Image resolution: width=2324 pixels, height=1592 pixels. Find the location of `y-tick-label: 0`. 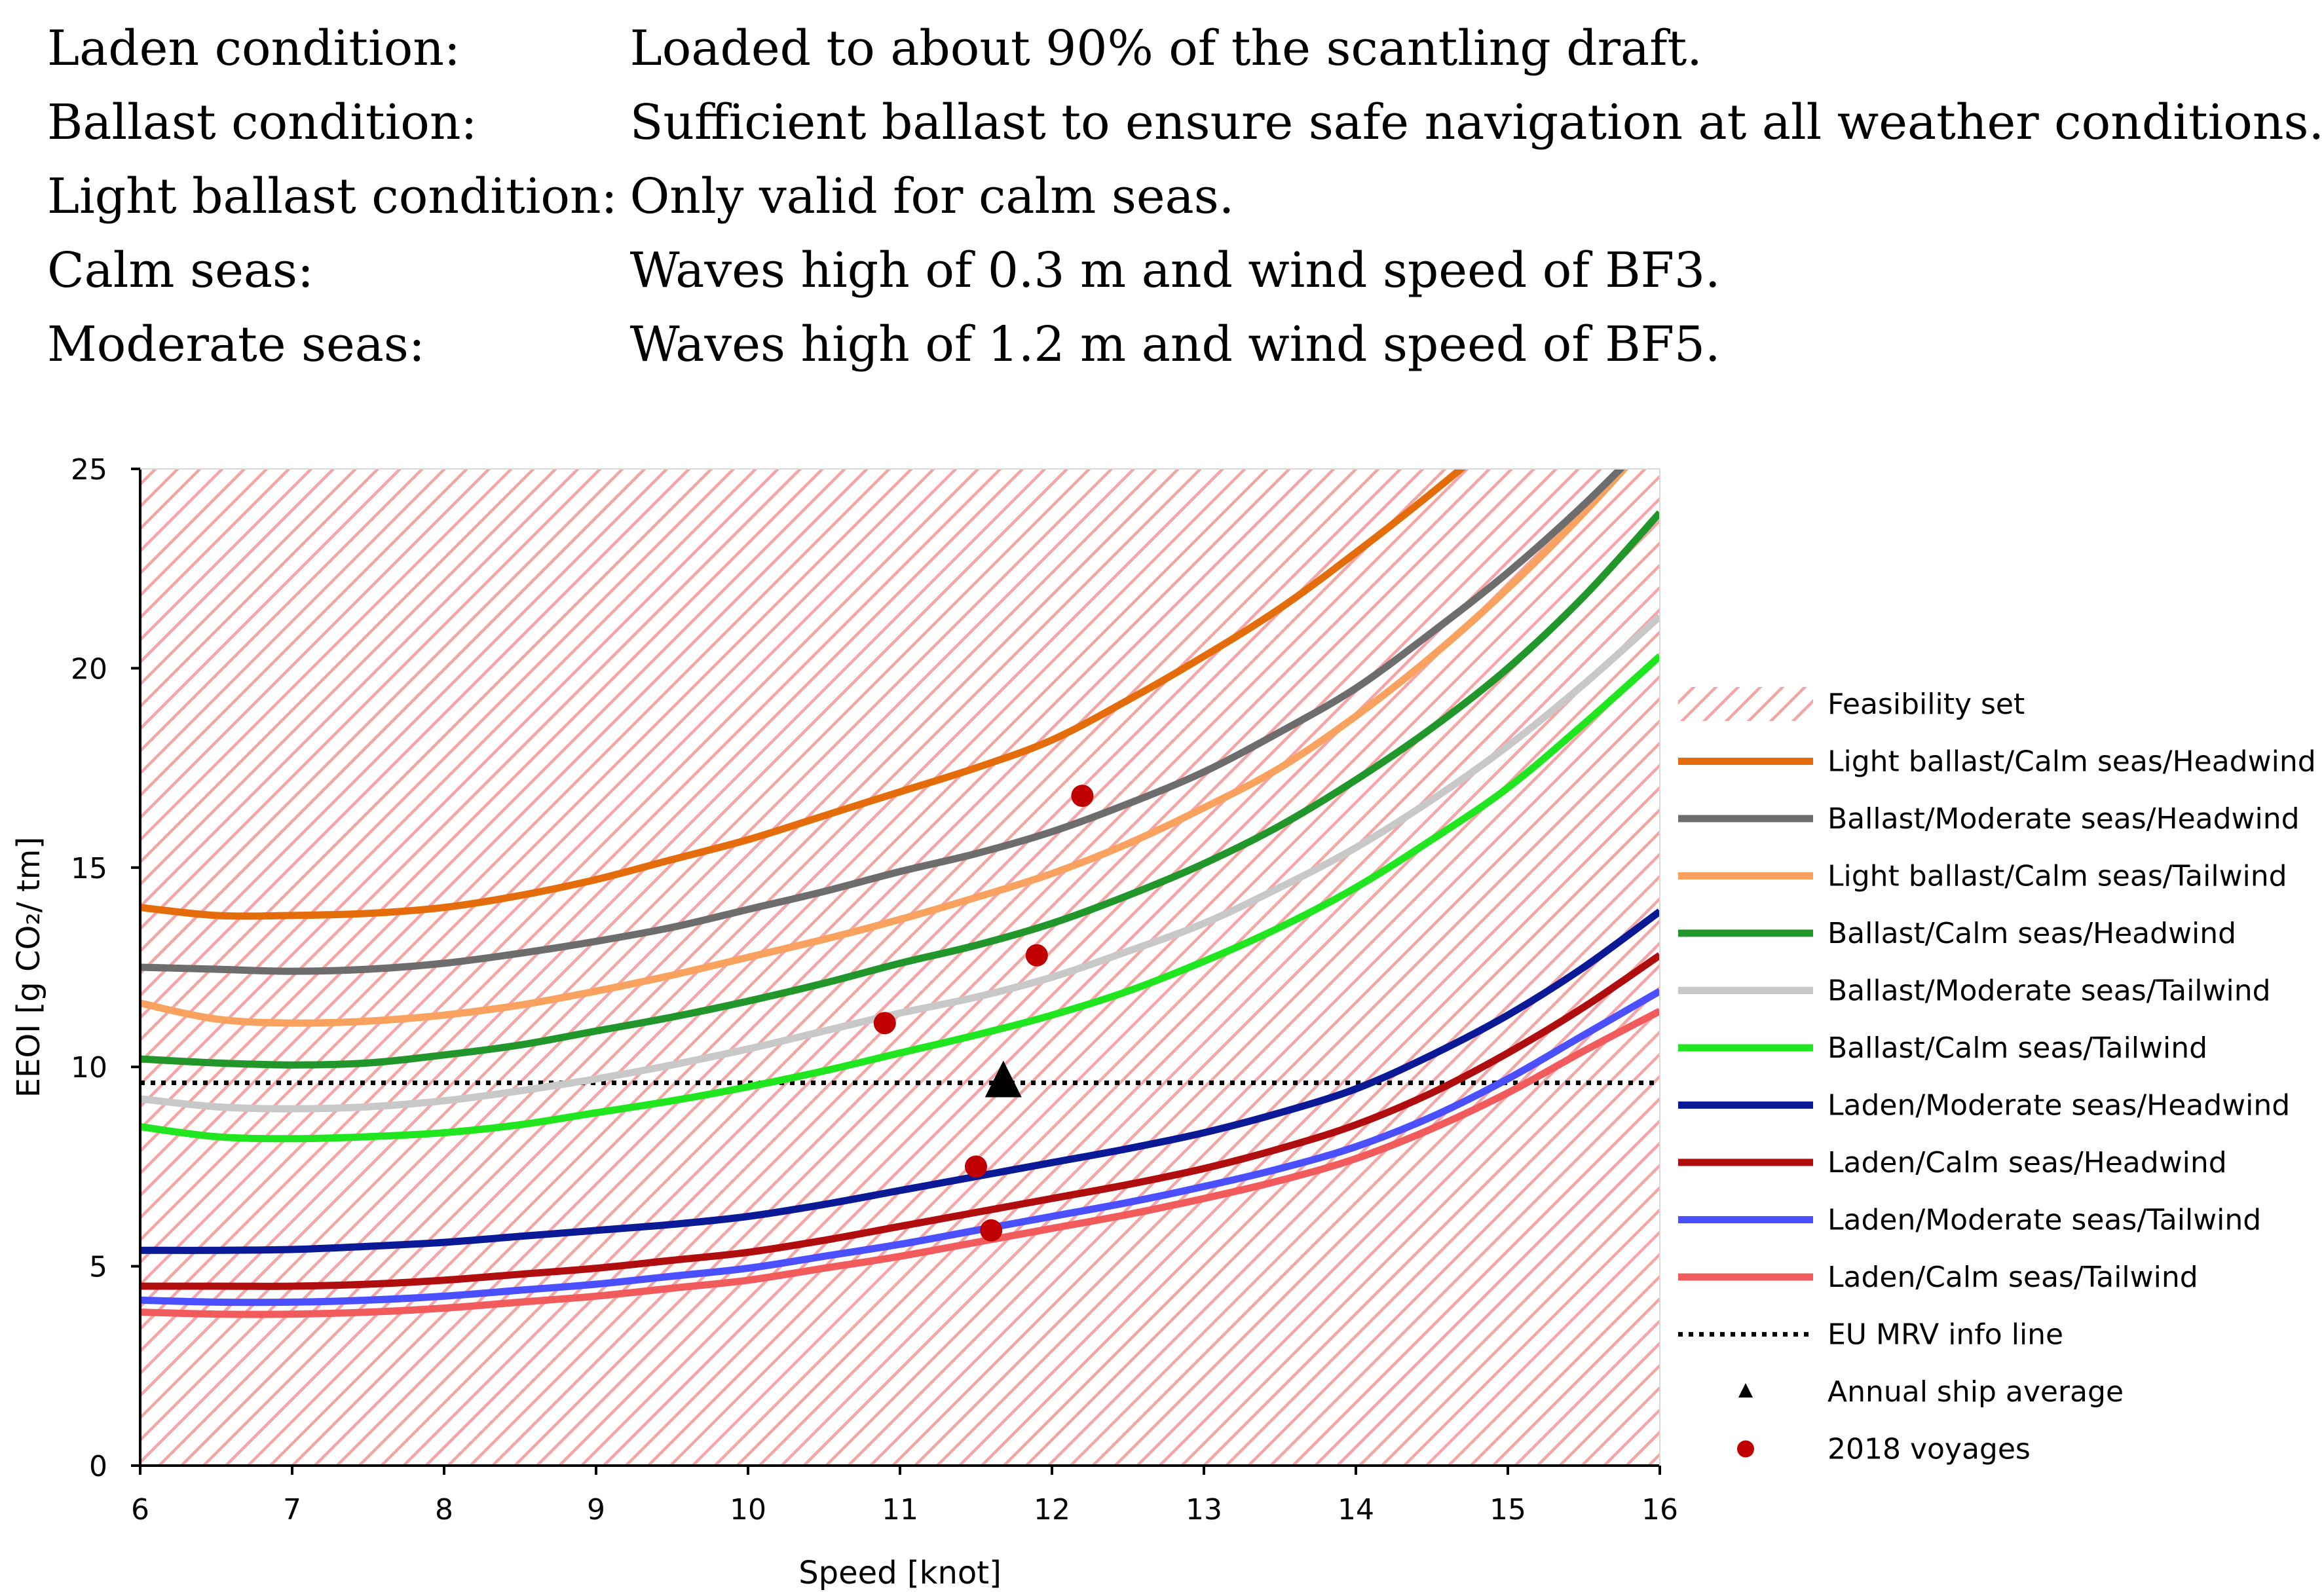

y-tick-label: 0 is located at coordinates (98, 1466).